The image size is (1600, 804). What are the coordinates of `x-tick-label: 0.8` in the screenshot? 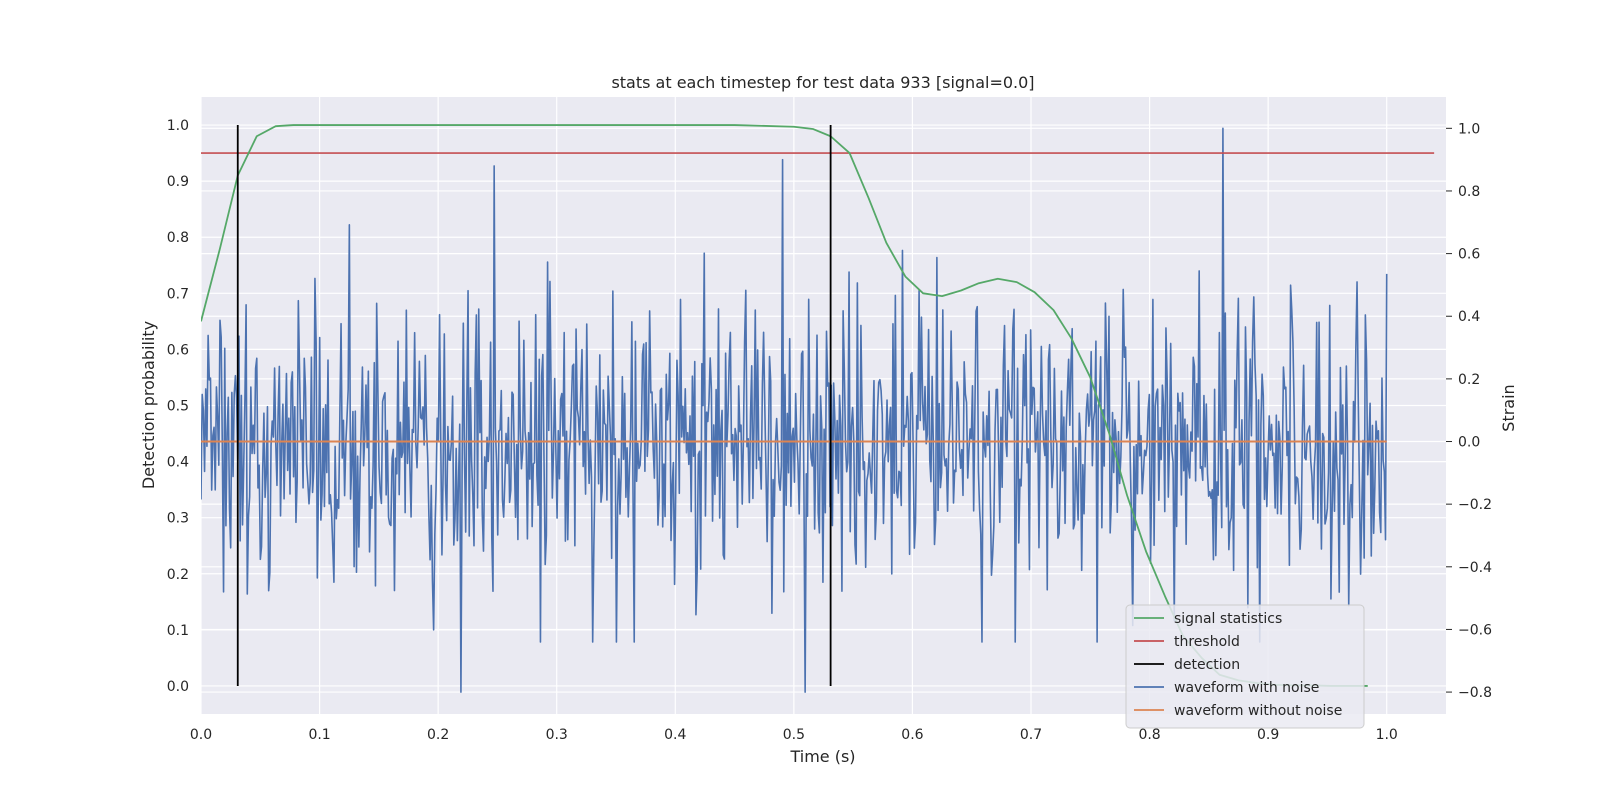 It's located at (1149, 735).